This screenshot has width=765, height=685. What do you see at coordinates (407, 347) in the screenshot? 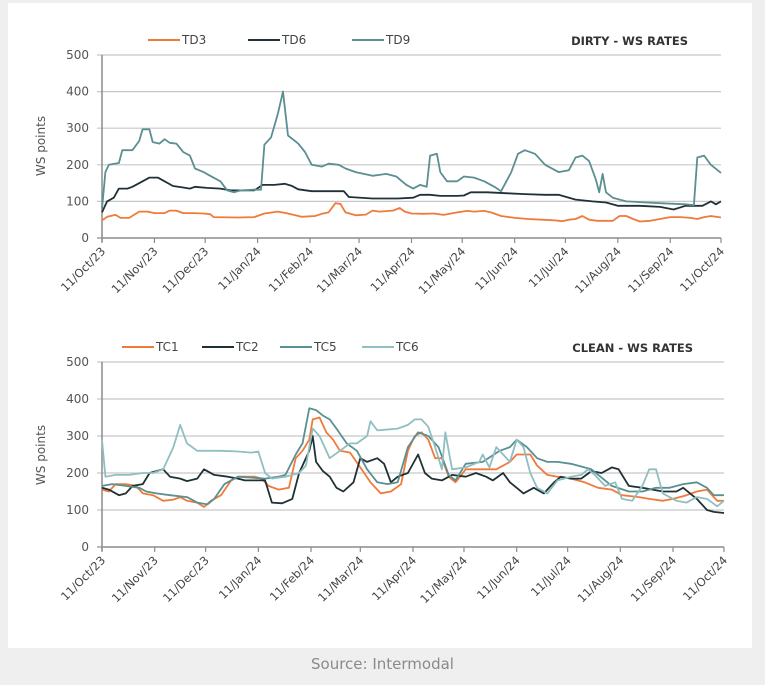
I see `legend-label-tc6: TC6` at bounding box center [407, 347].